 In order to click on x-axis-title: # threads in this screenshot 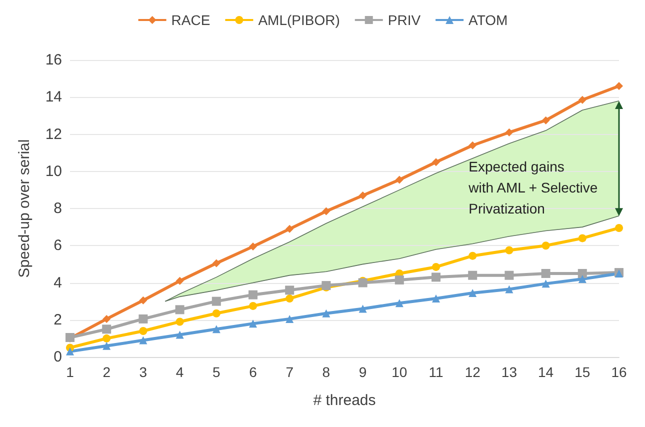, I will do `click(344, 400)`.